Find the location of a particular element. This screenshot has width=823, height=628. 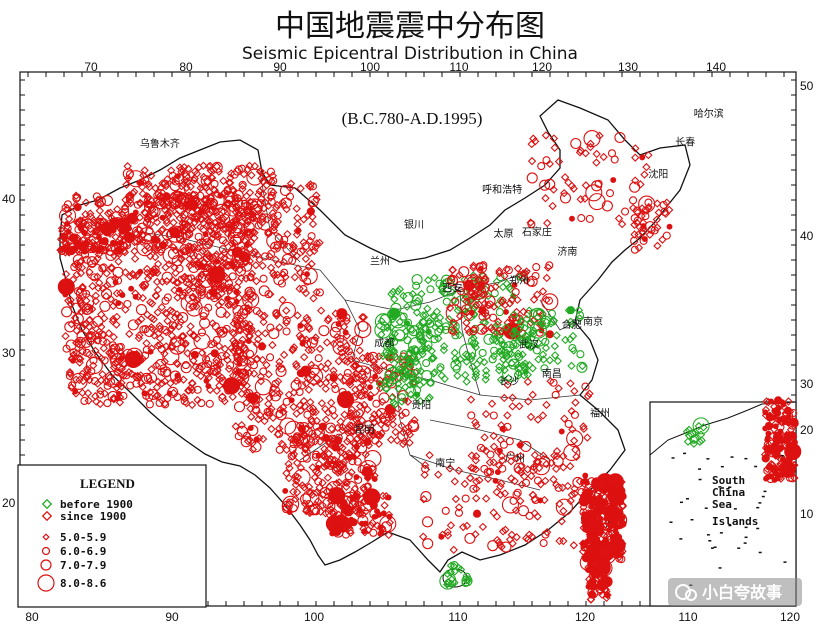

top-tick-label: 80 is located at coordinates (186, 67).